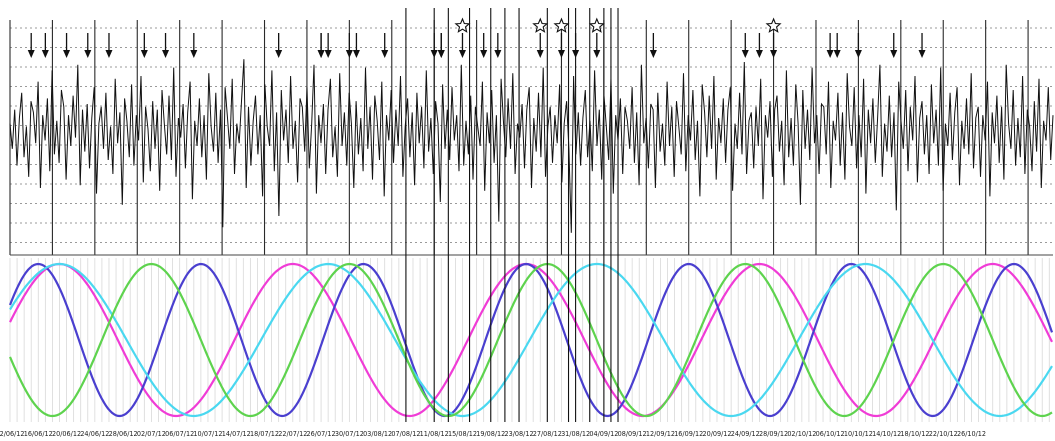 This screenshot has width=1055, height=441. What do you see at coordinates (321, 433) in the screenshot?
I see `x-tick-label: 26/07/12` at bounding box center [321, 433].